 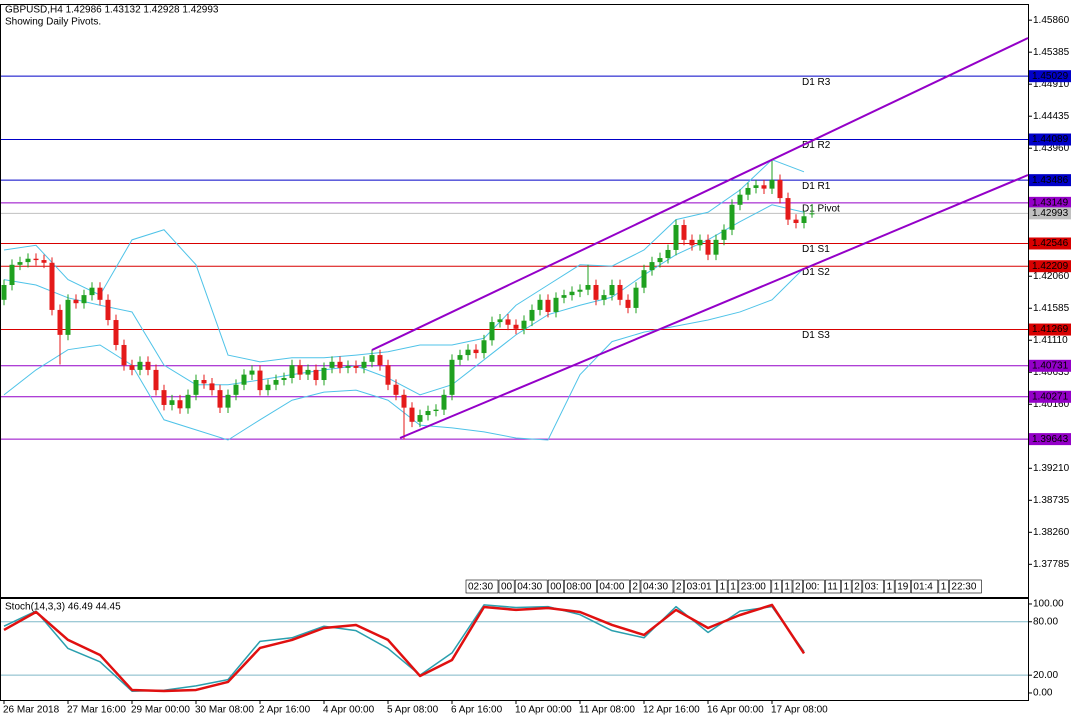 What do you see at coordinates (1050, 213) in the screenshot?
I see `current-price-label: 1.42993` at bounding box center [1050, 213].